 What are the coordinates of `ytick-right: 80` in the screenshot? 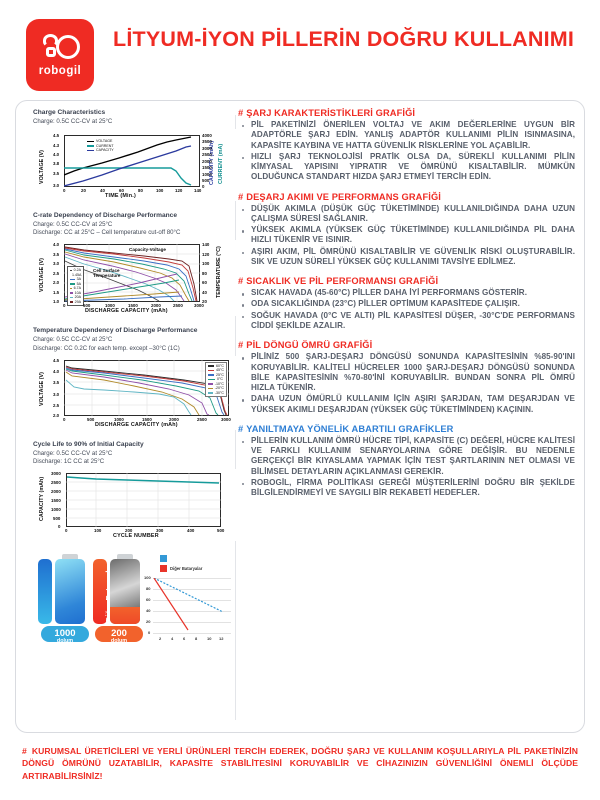 It's located at (204, 274).